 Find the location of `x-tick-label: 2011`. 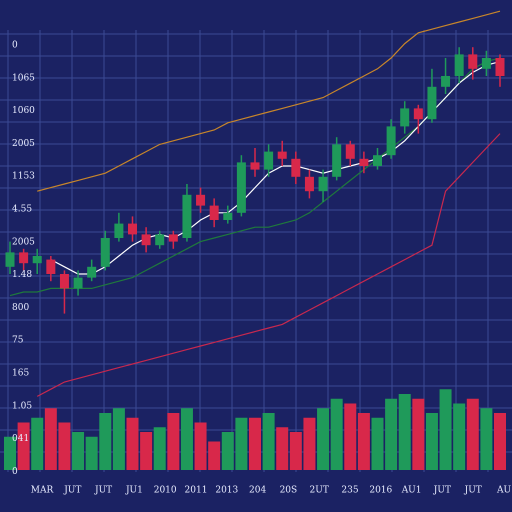

x-tick-label: 2011 is located at coordinates (196, 491).